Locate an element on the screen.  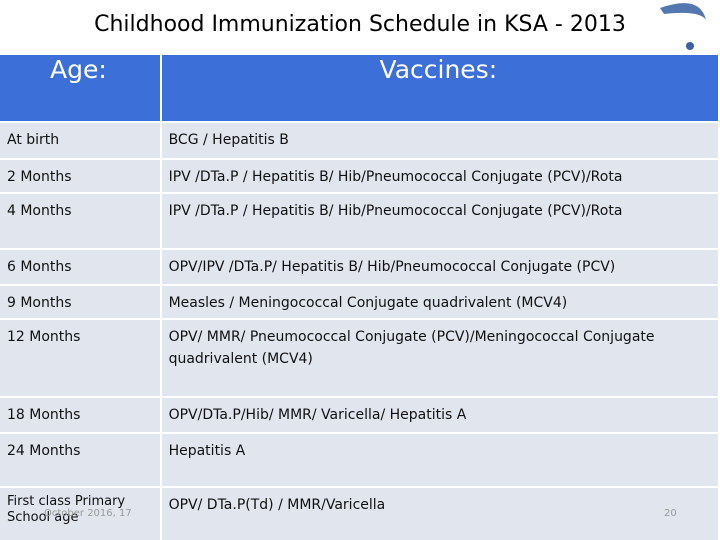
vaccine-cell: Hepatitis A is located at coordinates (439, 460).